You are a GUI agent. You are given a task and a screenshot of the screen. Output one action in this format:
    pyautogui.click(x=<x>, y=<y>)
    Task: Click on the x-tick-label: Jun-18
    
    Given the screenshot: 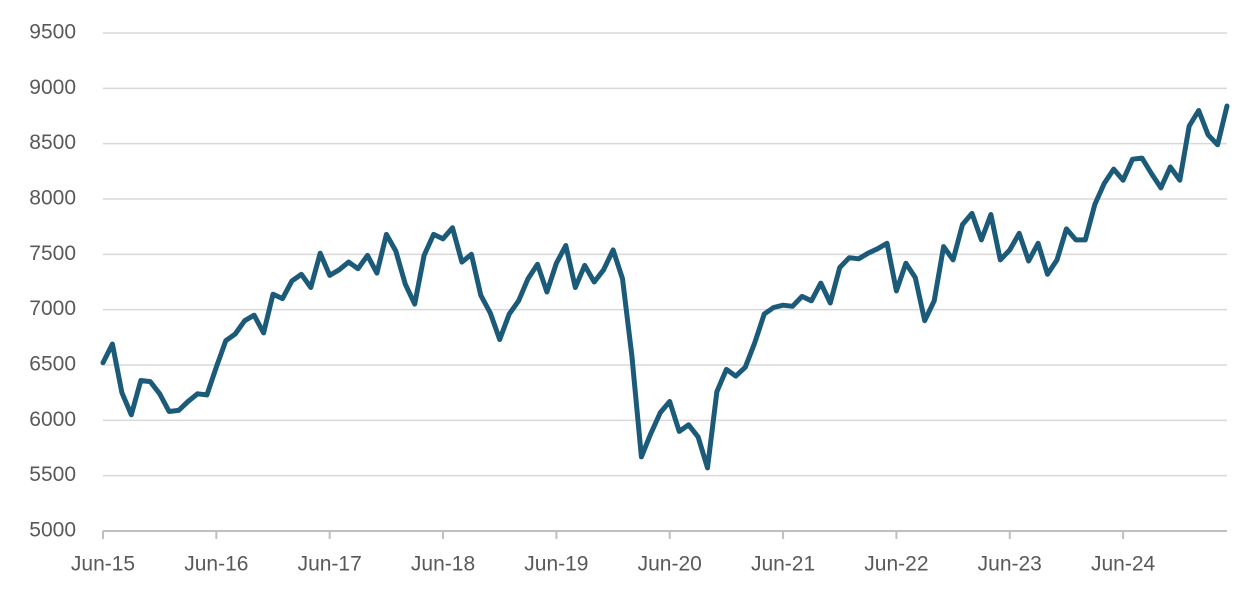 What is the action you would take?
    pyautogui.click(x=443, y=564)
    